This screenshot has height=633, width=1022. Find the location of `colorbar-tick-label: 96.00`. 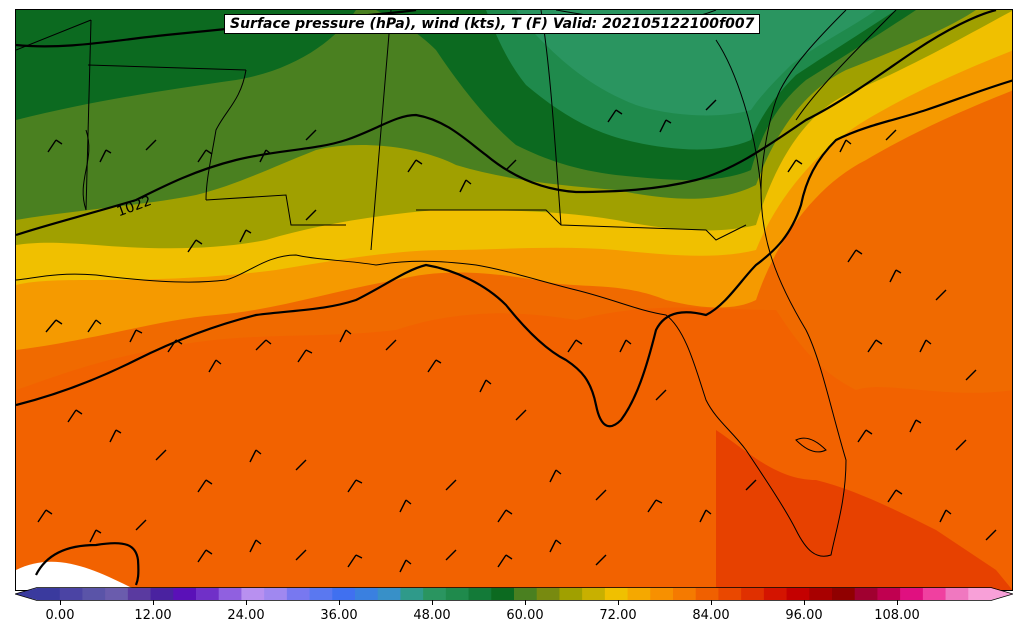

colorbar-tick-label: 96.00 is located at coordinates (804, 615).